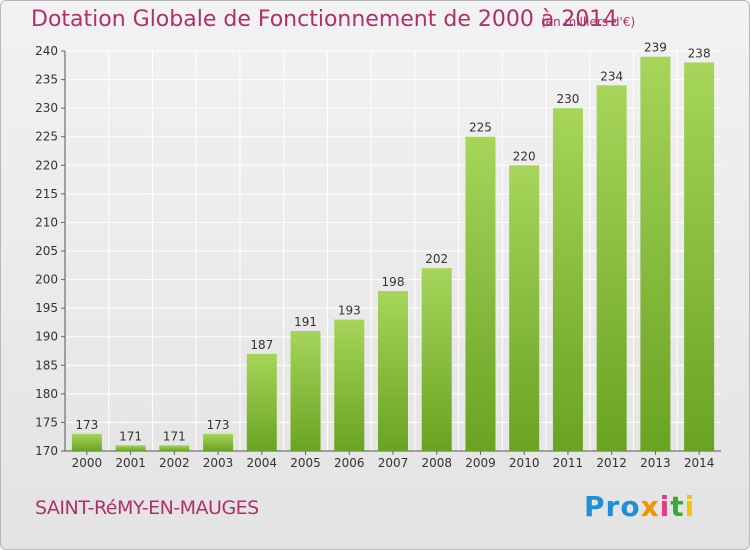 This screenshot has width=750, height=550. Describe the element at coordinates (261, 402) in the screenshot. I see `bar-2004` at that location.